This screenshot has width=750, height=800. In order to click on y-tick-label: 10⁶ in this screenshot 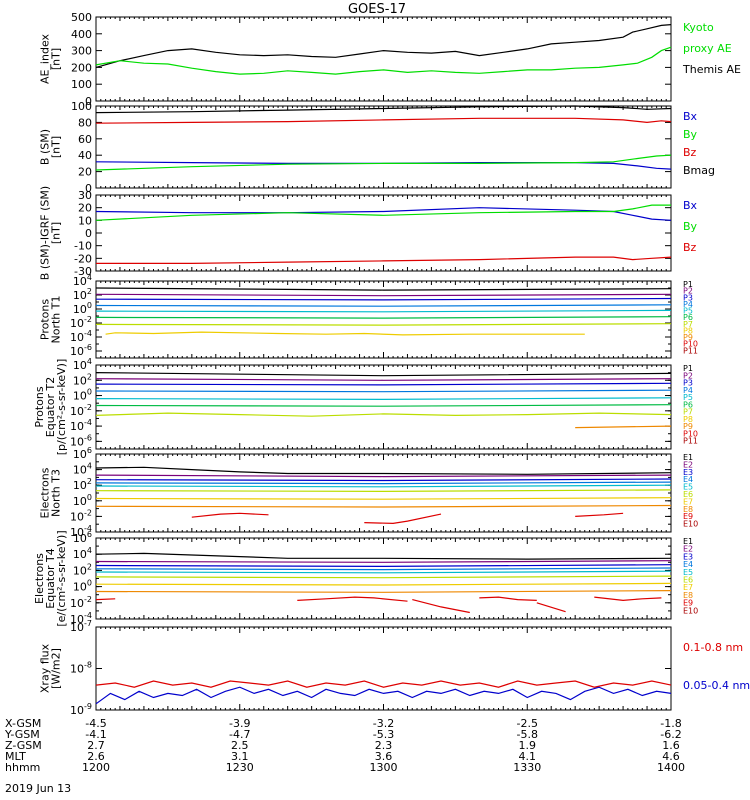, I will do `click(82, 453)`.